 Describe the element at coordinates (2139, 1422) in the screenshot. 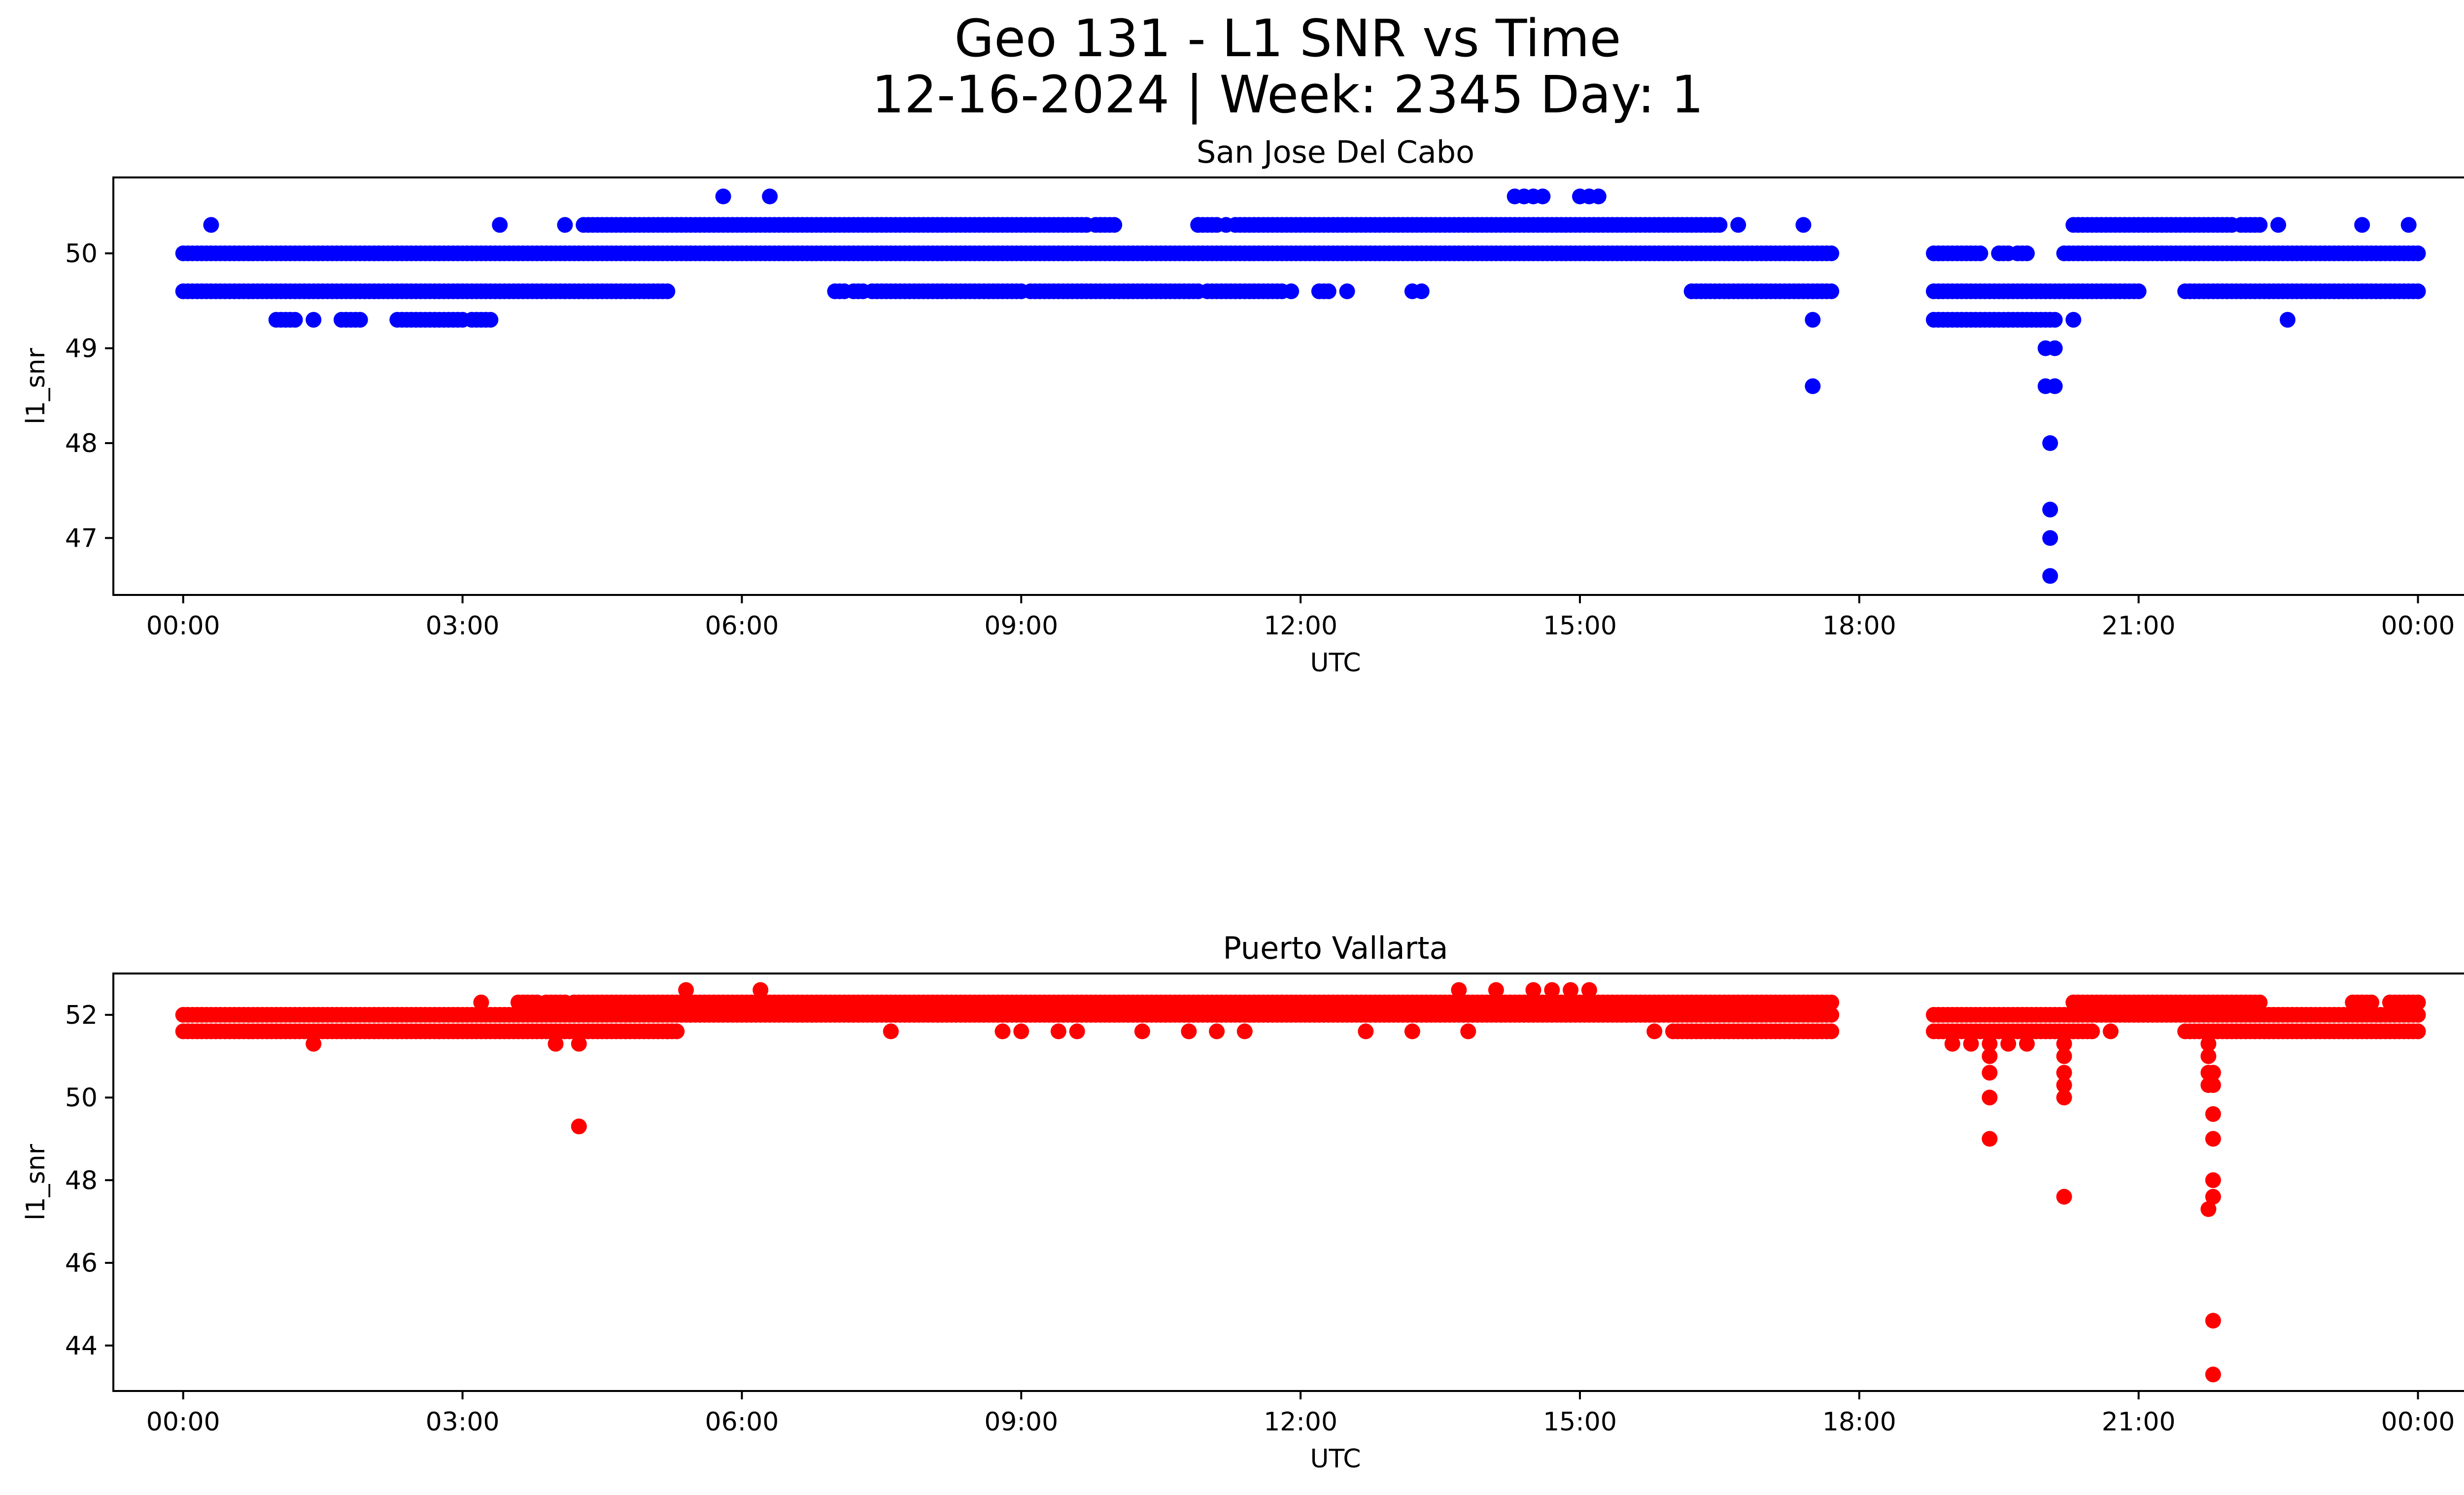

I see `x-tick-label: 21:00` at that location.